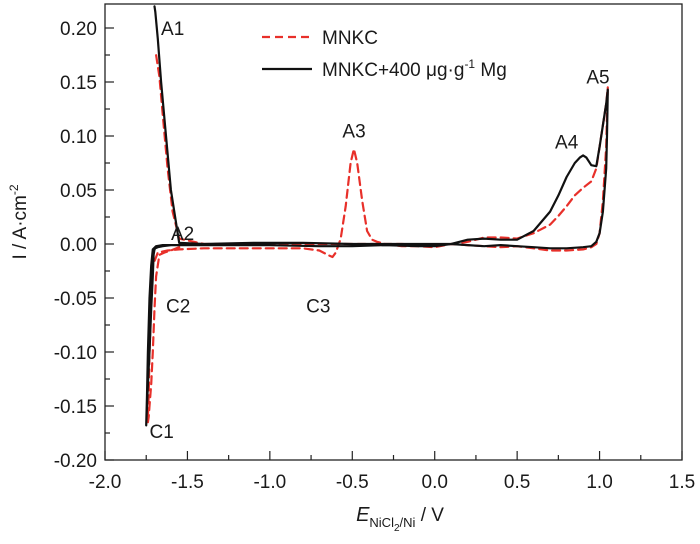  I want to click on y-tick-label: 0.20, so click(78, 29).